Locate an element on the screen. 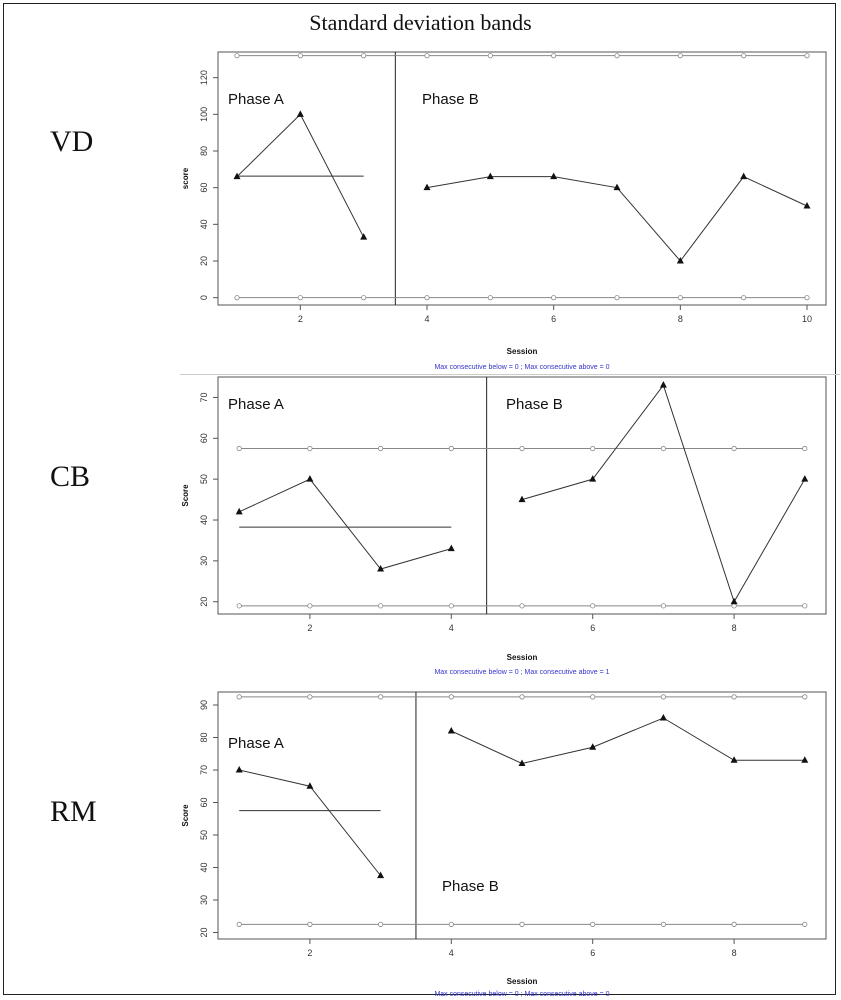  figure-title: Standard deviation bands is located at coordinates (420, 22).